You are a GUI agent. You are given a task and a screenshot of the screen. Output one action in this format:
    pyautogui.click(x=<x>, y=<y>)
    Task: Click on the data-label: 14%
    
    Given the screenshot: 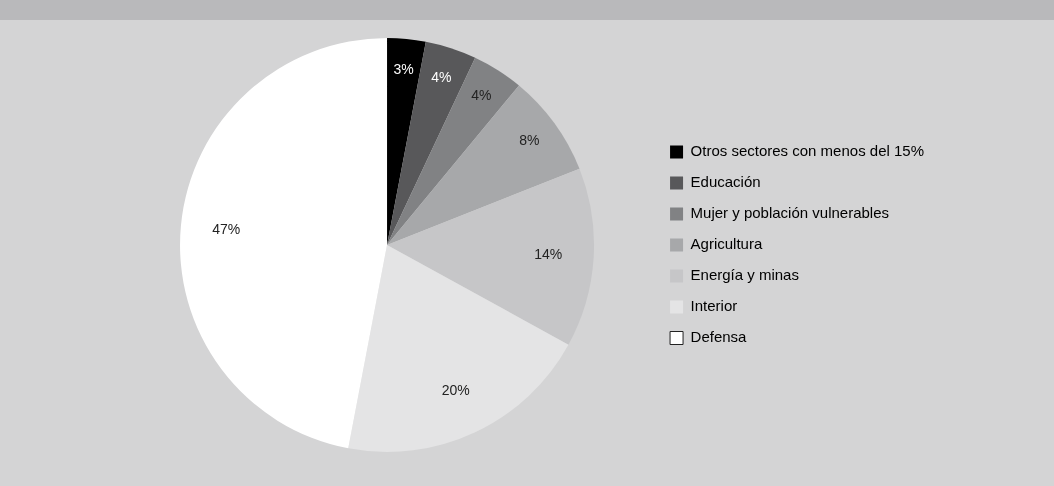 What is the action you would take?
    pyautogui.click(x=548, y=254)
    